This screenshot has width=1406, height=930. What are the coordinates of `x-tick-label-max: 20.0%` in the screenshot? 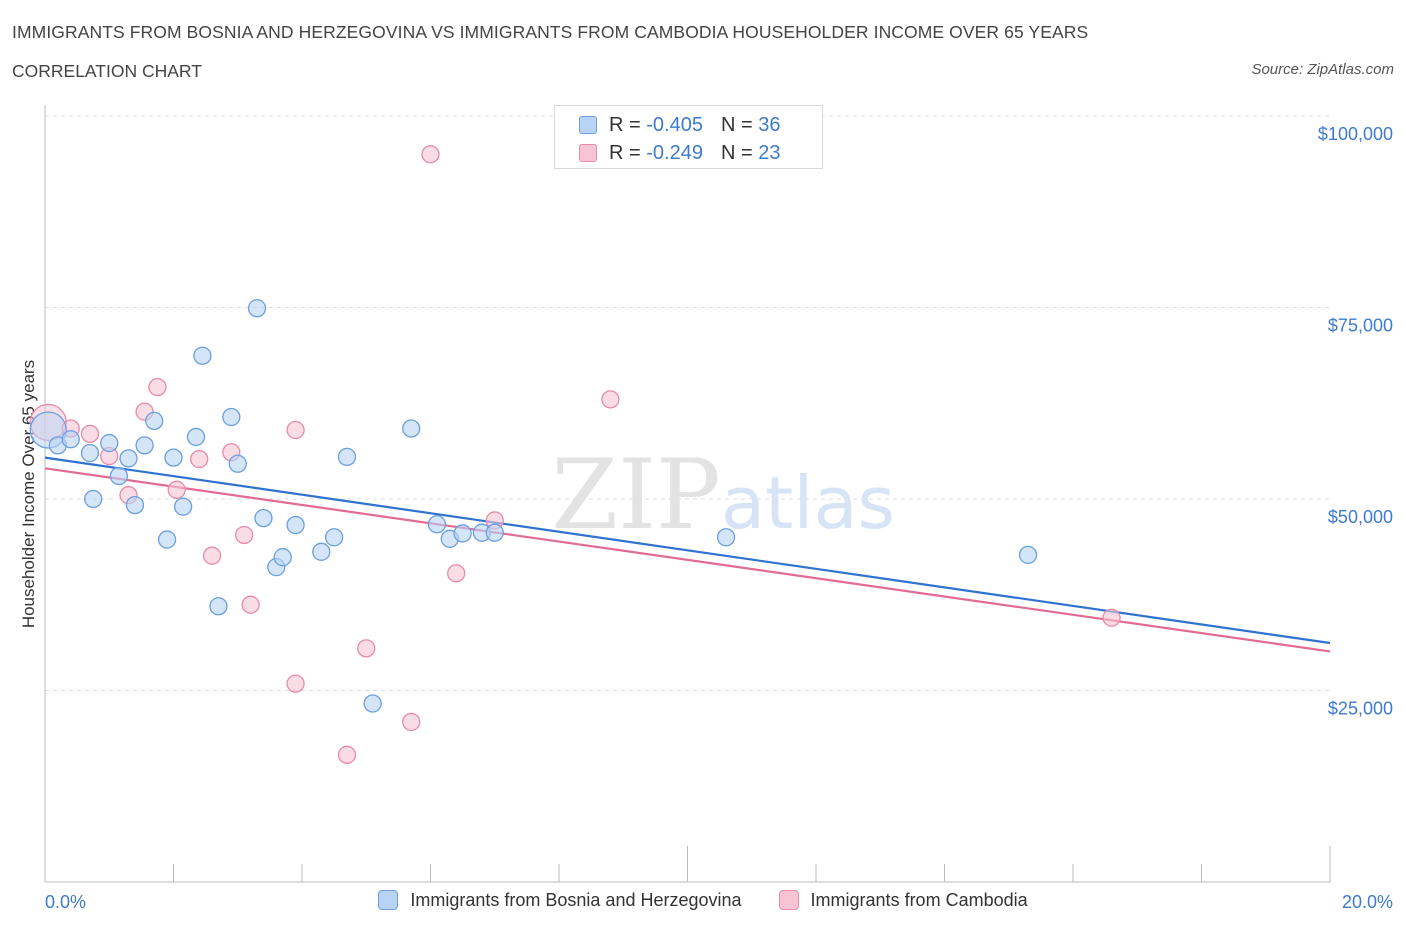 It's located at (1367, 902).